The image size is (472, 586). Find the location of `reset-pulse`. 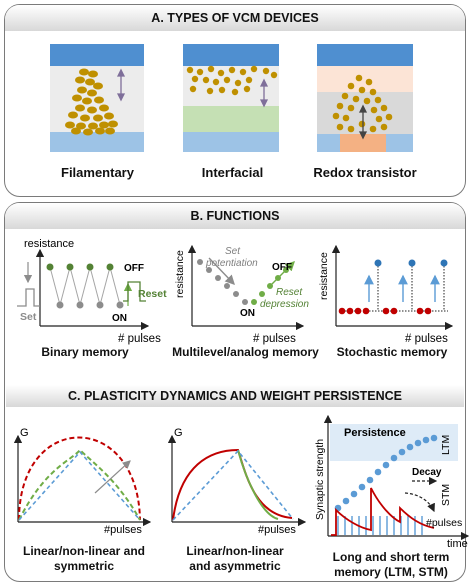

reset-pulse is located at coordinates (134, 291).